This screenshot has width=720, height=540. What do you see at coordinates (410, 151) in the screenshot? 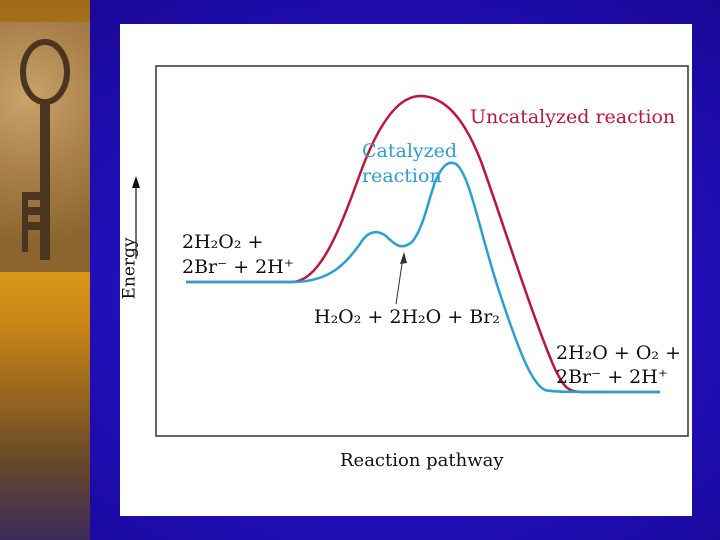
I see `catalyzed-reaction-label-line1: Catalyzed` at bounding box center [410, 151].